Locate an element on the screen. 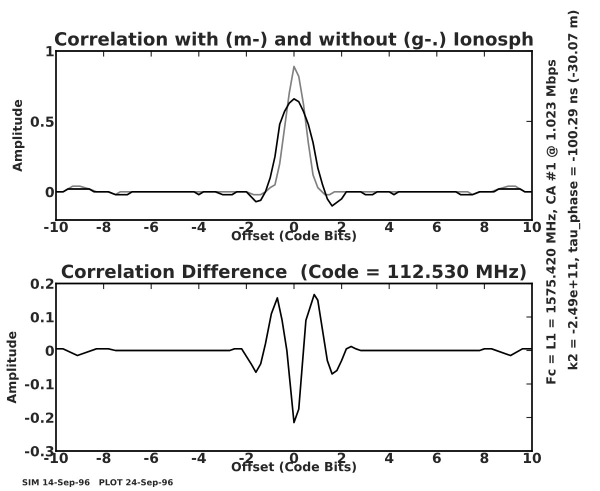  y-tick-label: -0.1 is located at coordinates (39, 384).